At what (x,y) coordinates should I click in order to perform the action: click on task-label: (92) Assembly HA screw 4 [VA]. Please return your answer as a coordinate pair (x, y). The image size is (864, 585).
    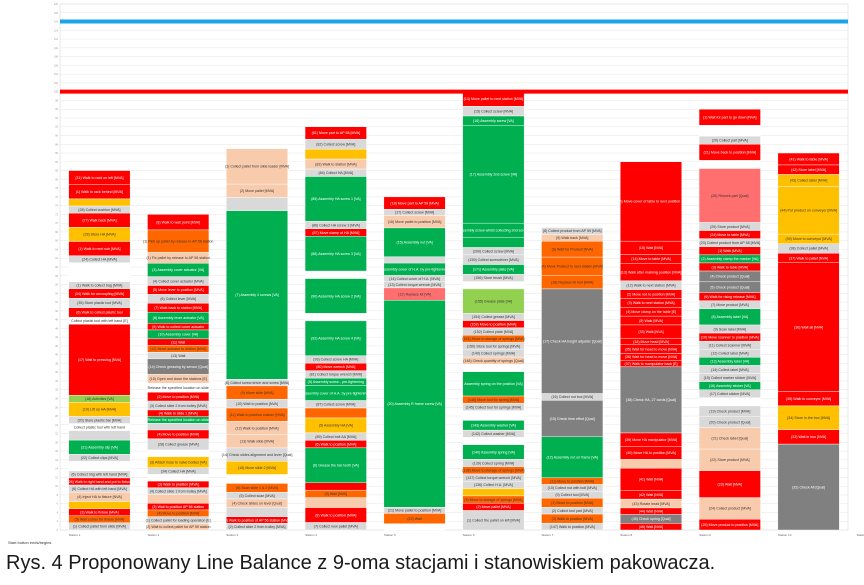
    Looking at the image, I should click on (335, 339).